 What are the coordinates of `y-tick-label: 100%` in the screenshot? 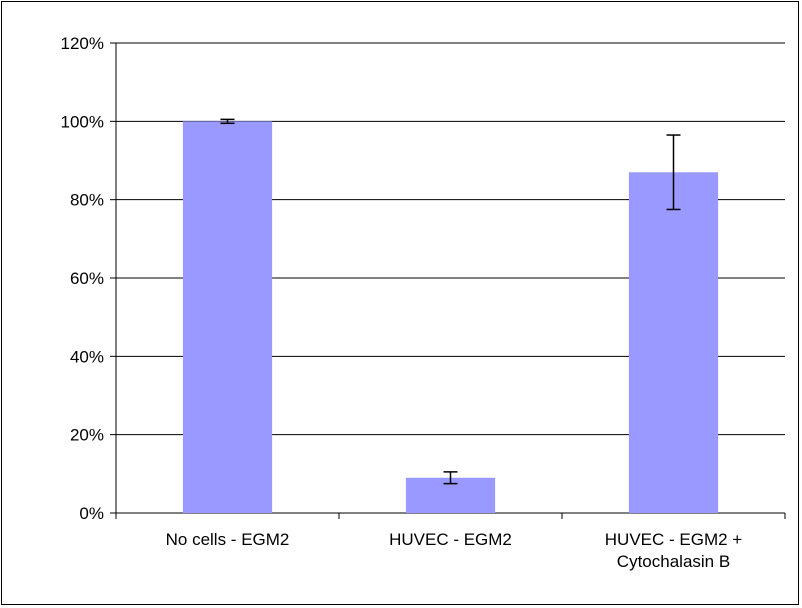 It's located at (82, 121).